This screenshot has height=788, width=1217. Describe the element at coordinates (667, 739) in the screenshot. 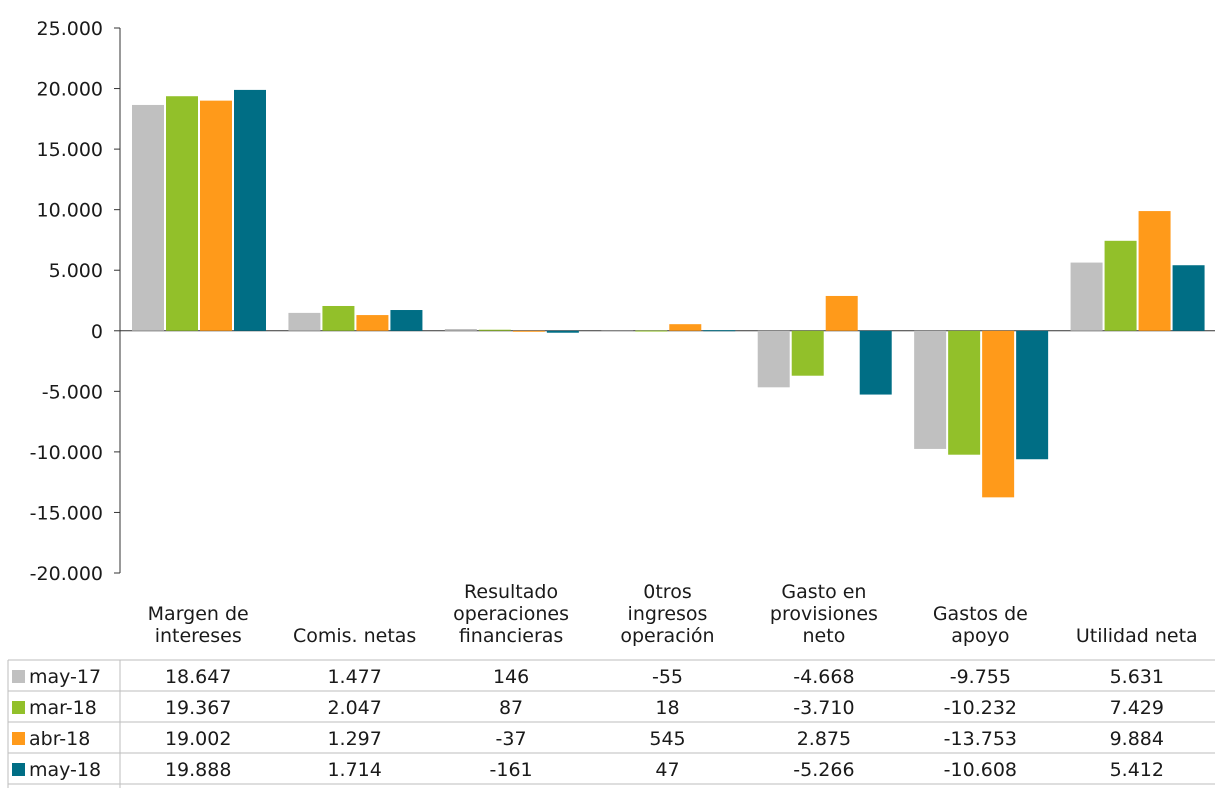

I see `data-label-abr-18-3: 545` at that location.